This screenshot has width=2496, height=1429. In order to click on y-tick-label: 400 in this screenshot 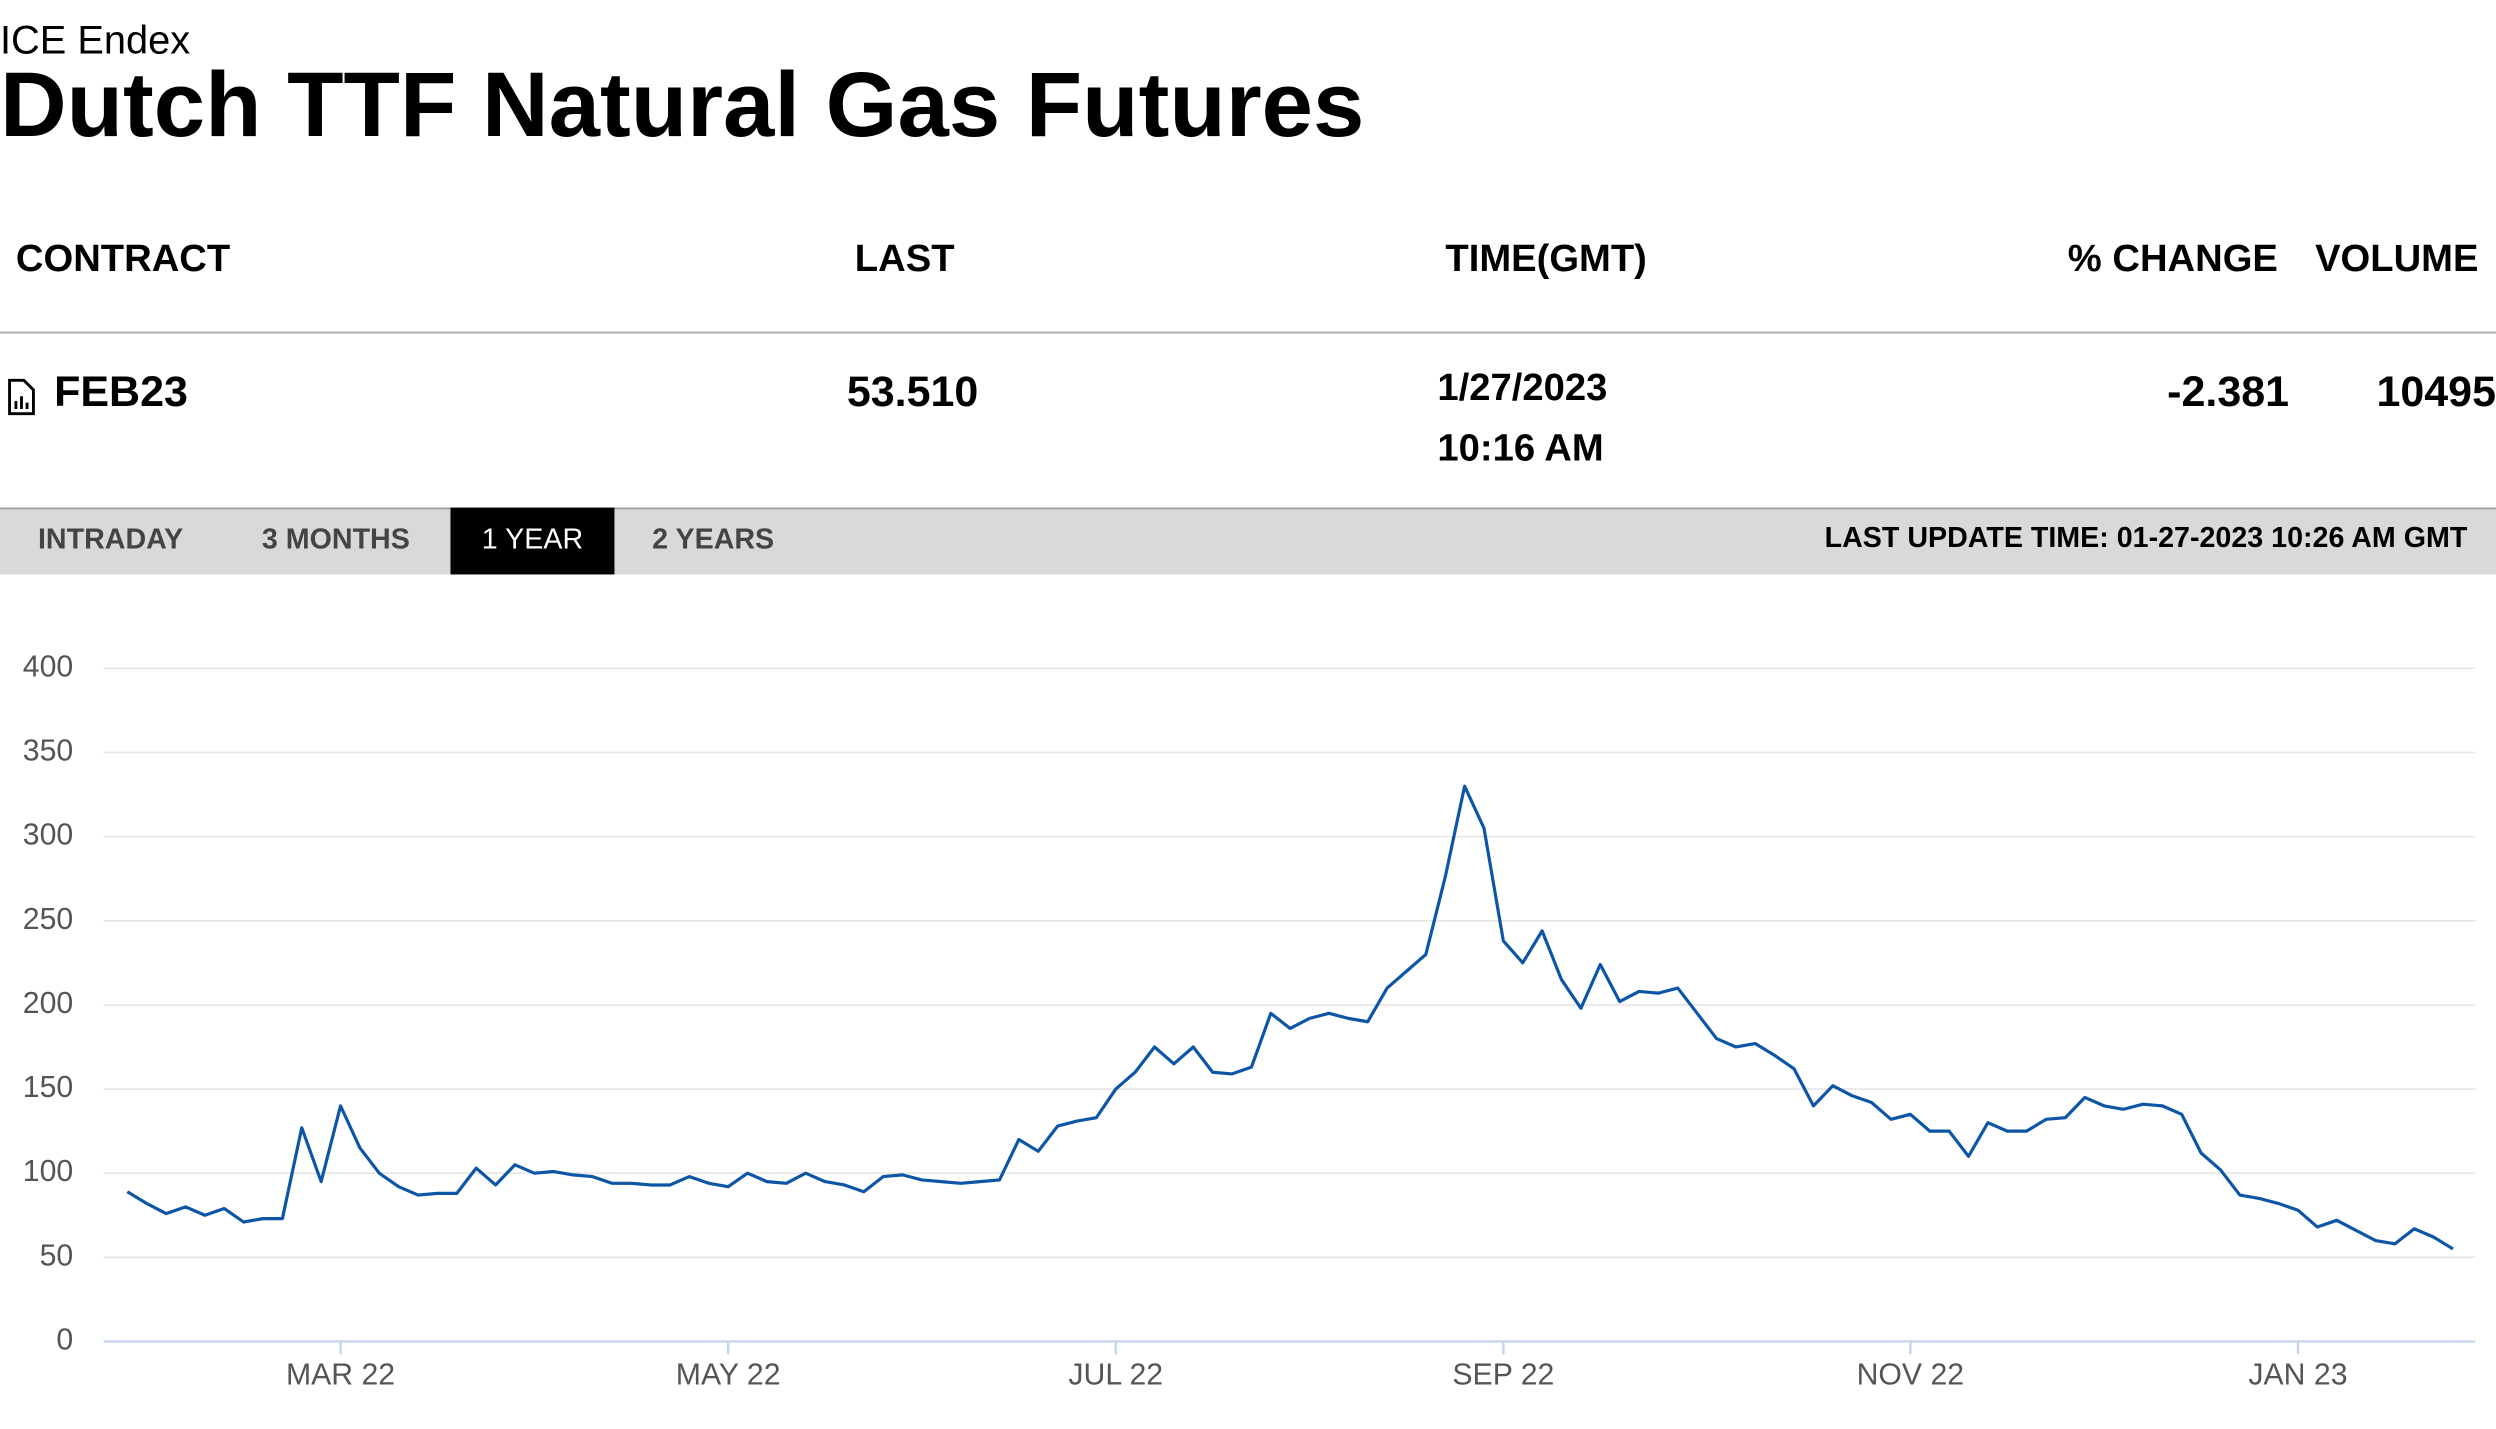, I will do `click(48, 666)`.